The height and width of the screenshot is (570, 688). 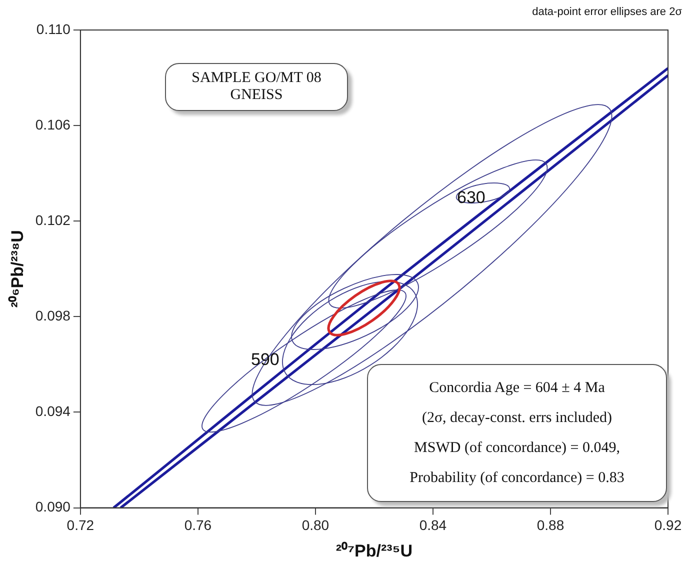 What do you see at coordinates (374, 550) in the screenshot?
I see `x-axis-title: ²⁰⁷Pb/²³⁵U` at bounding box center [374, 550].